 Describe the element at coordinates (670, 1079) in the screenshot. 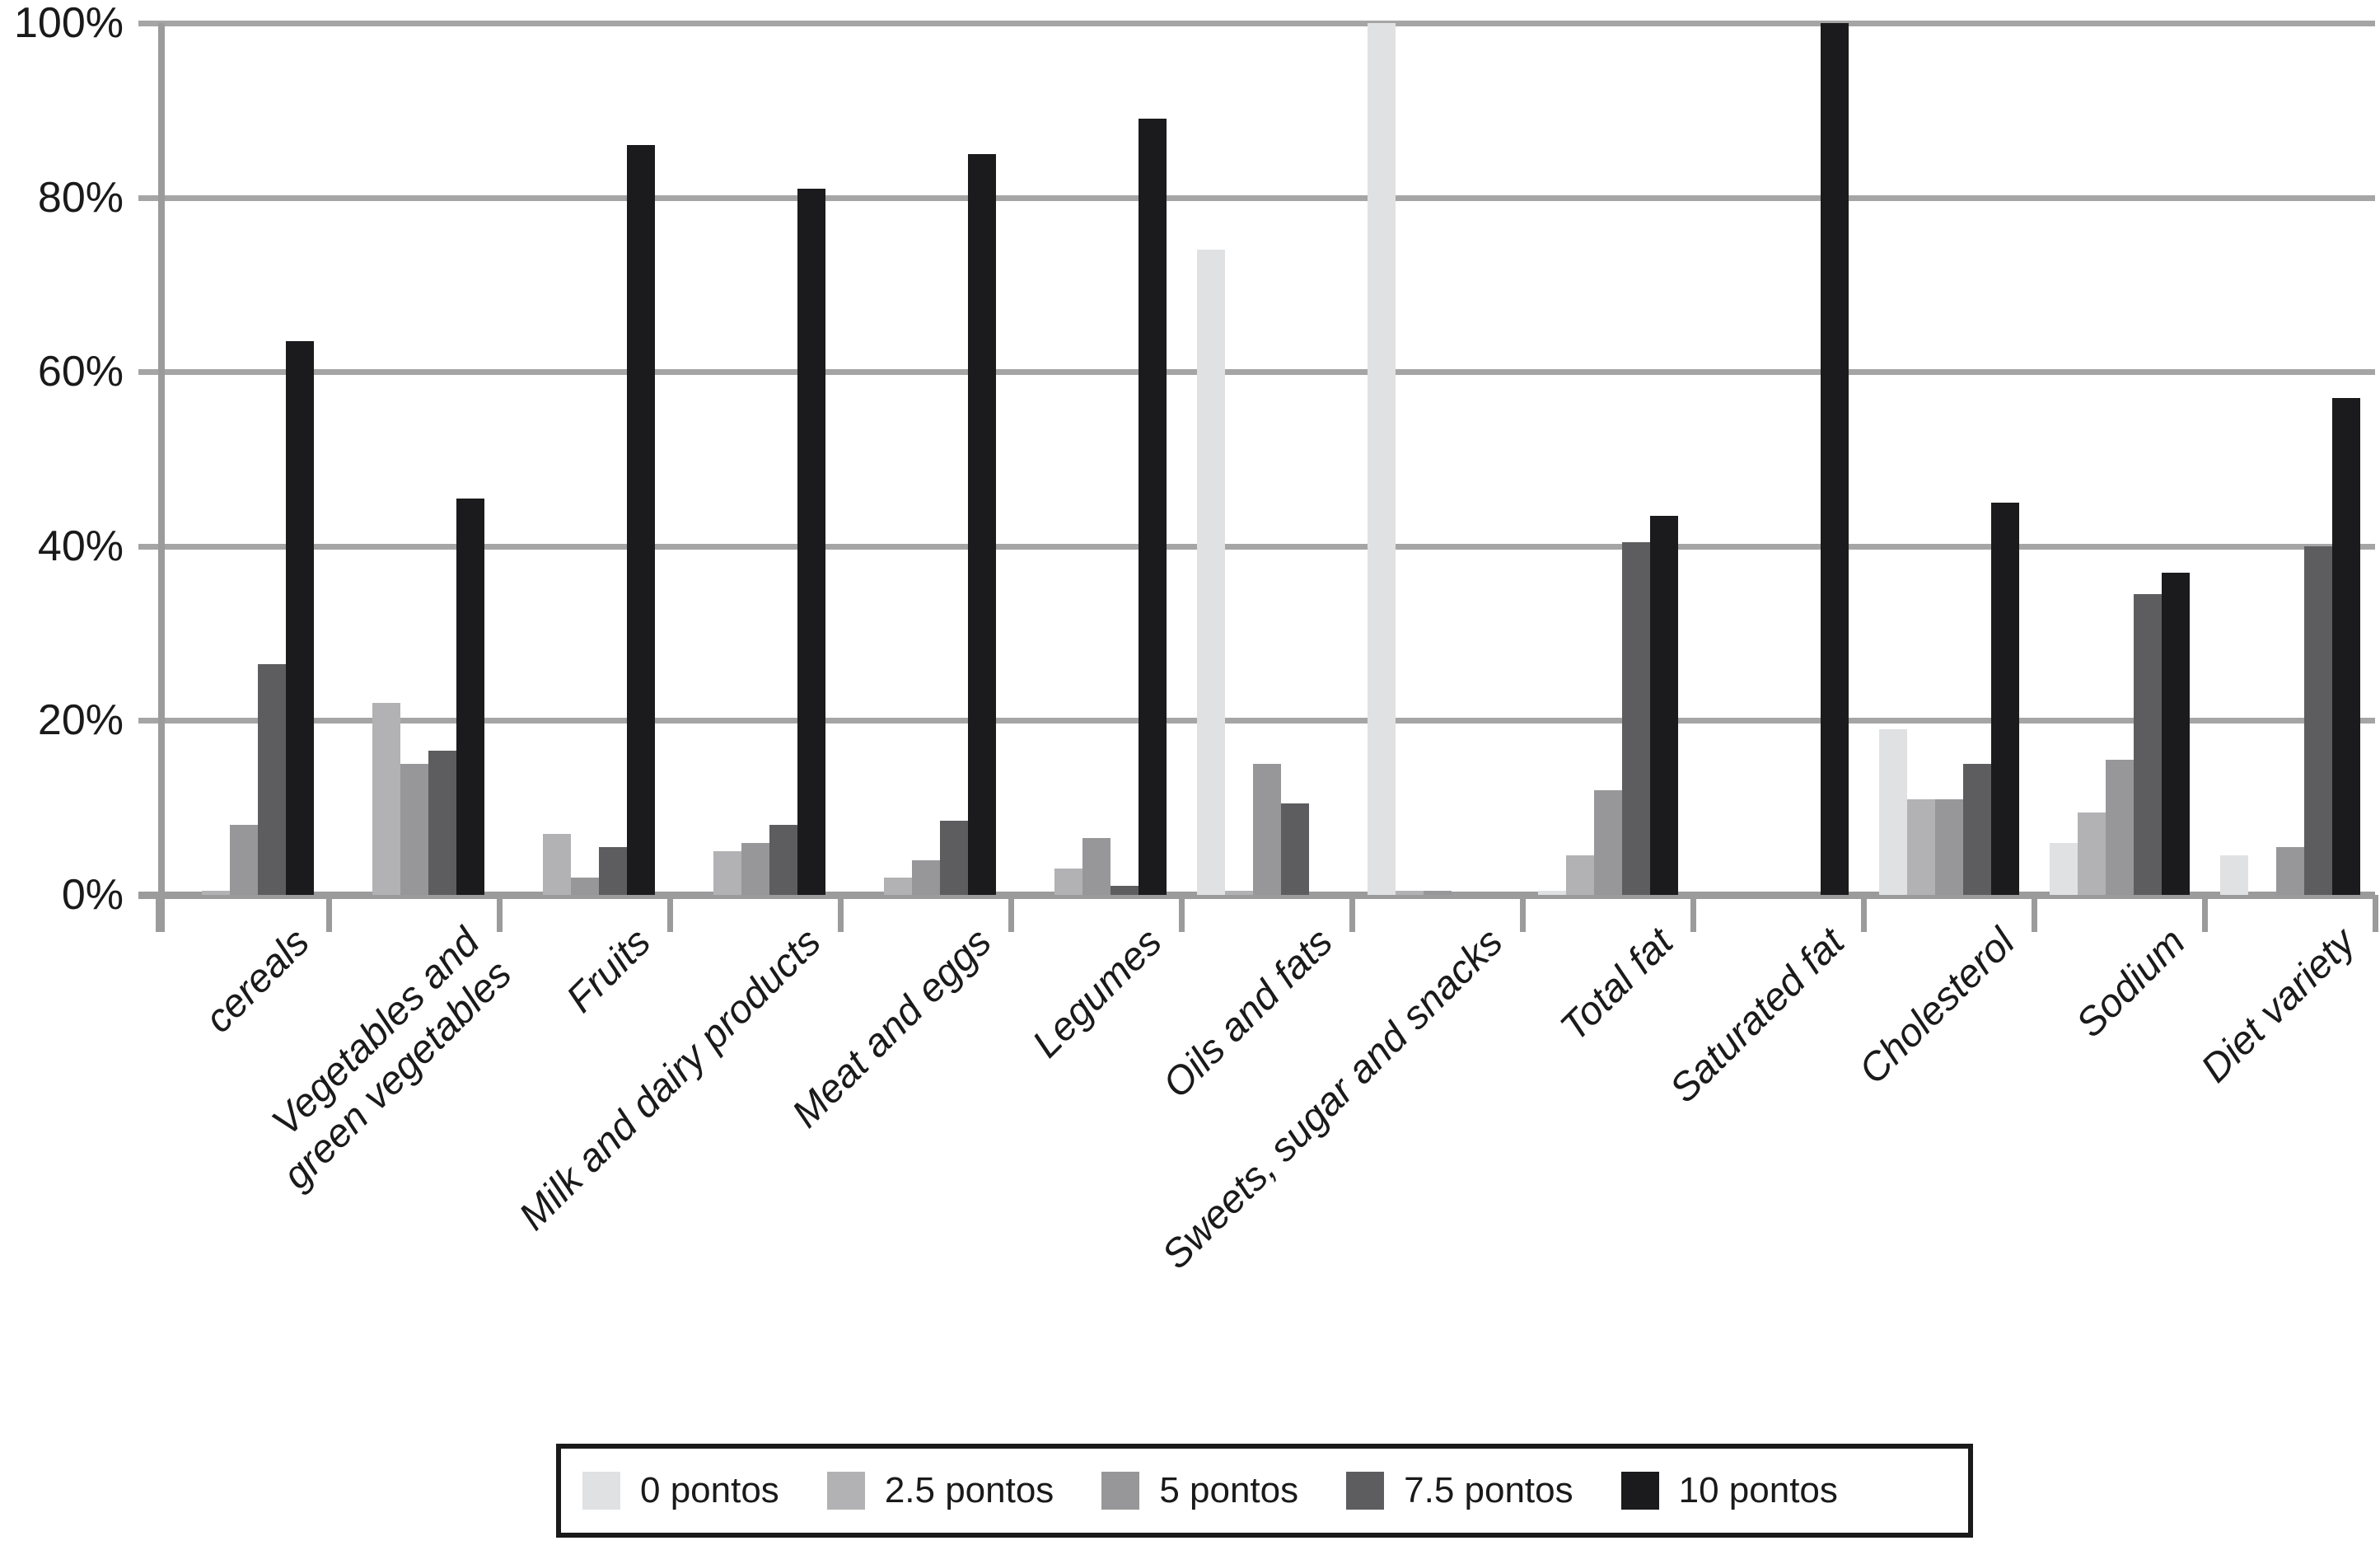

I see `x-category-label: Milk and dairy products` at that location.